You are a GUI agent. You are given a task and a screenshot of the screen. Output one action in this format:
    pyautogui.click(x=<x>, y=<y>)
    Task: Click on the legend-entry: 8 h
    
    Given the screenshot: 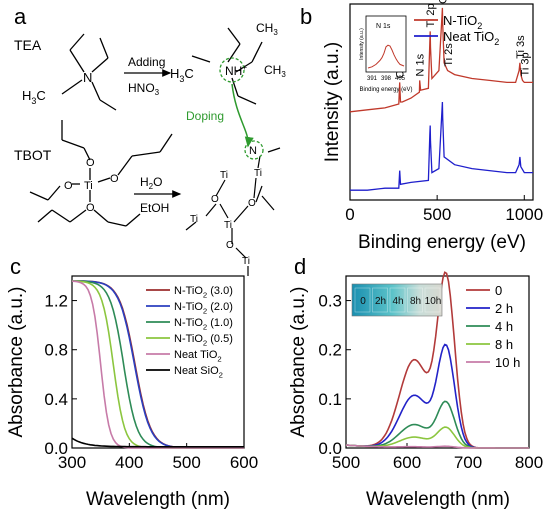 What is the action you would take?
    pyautogui.click(x=504, y=344)
    